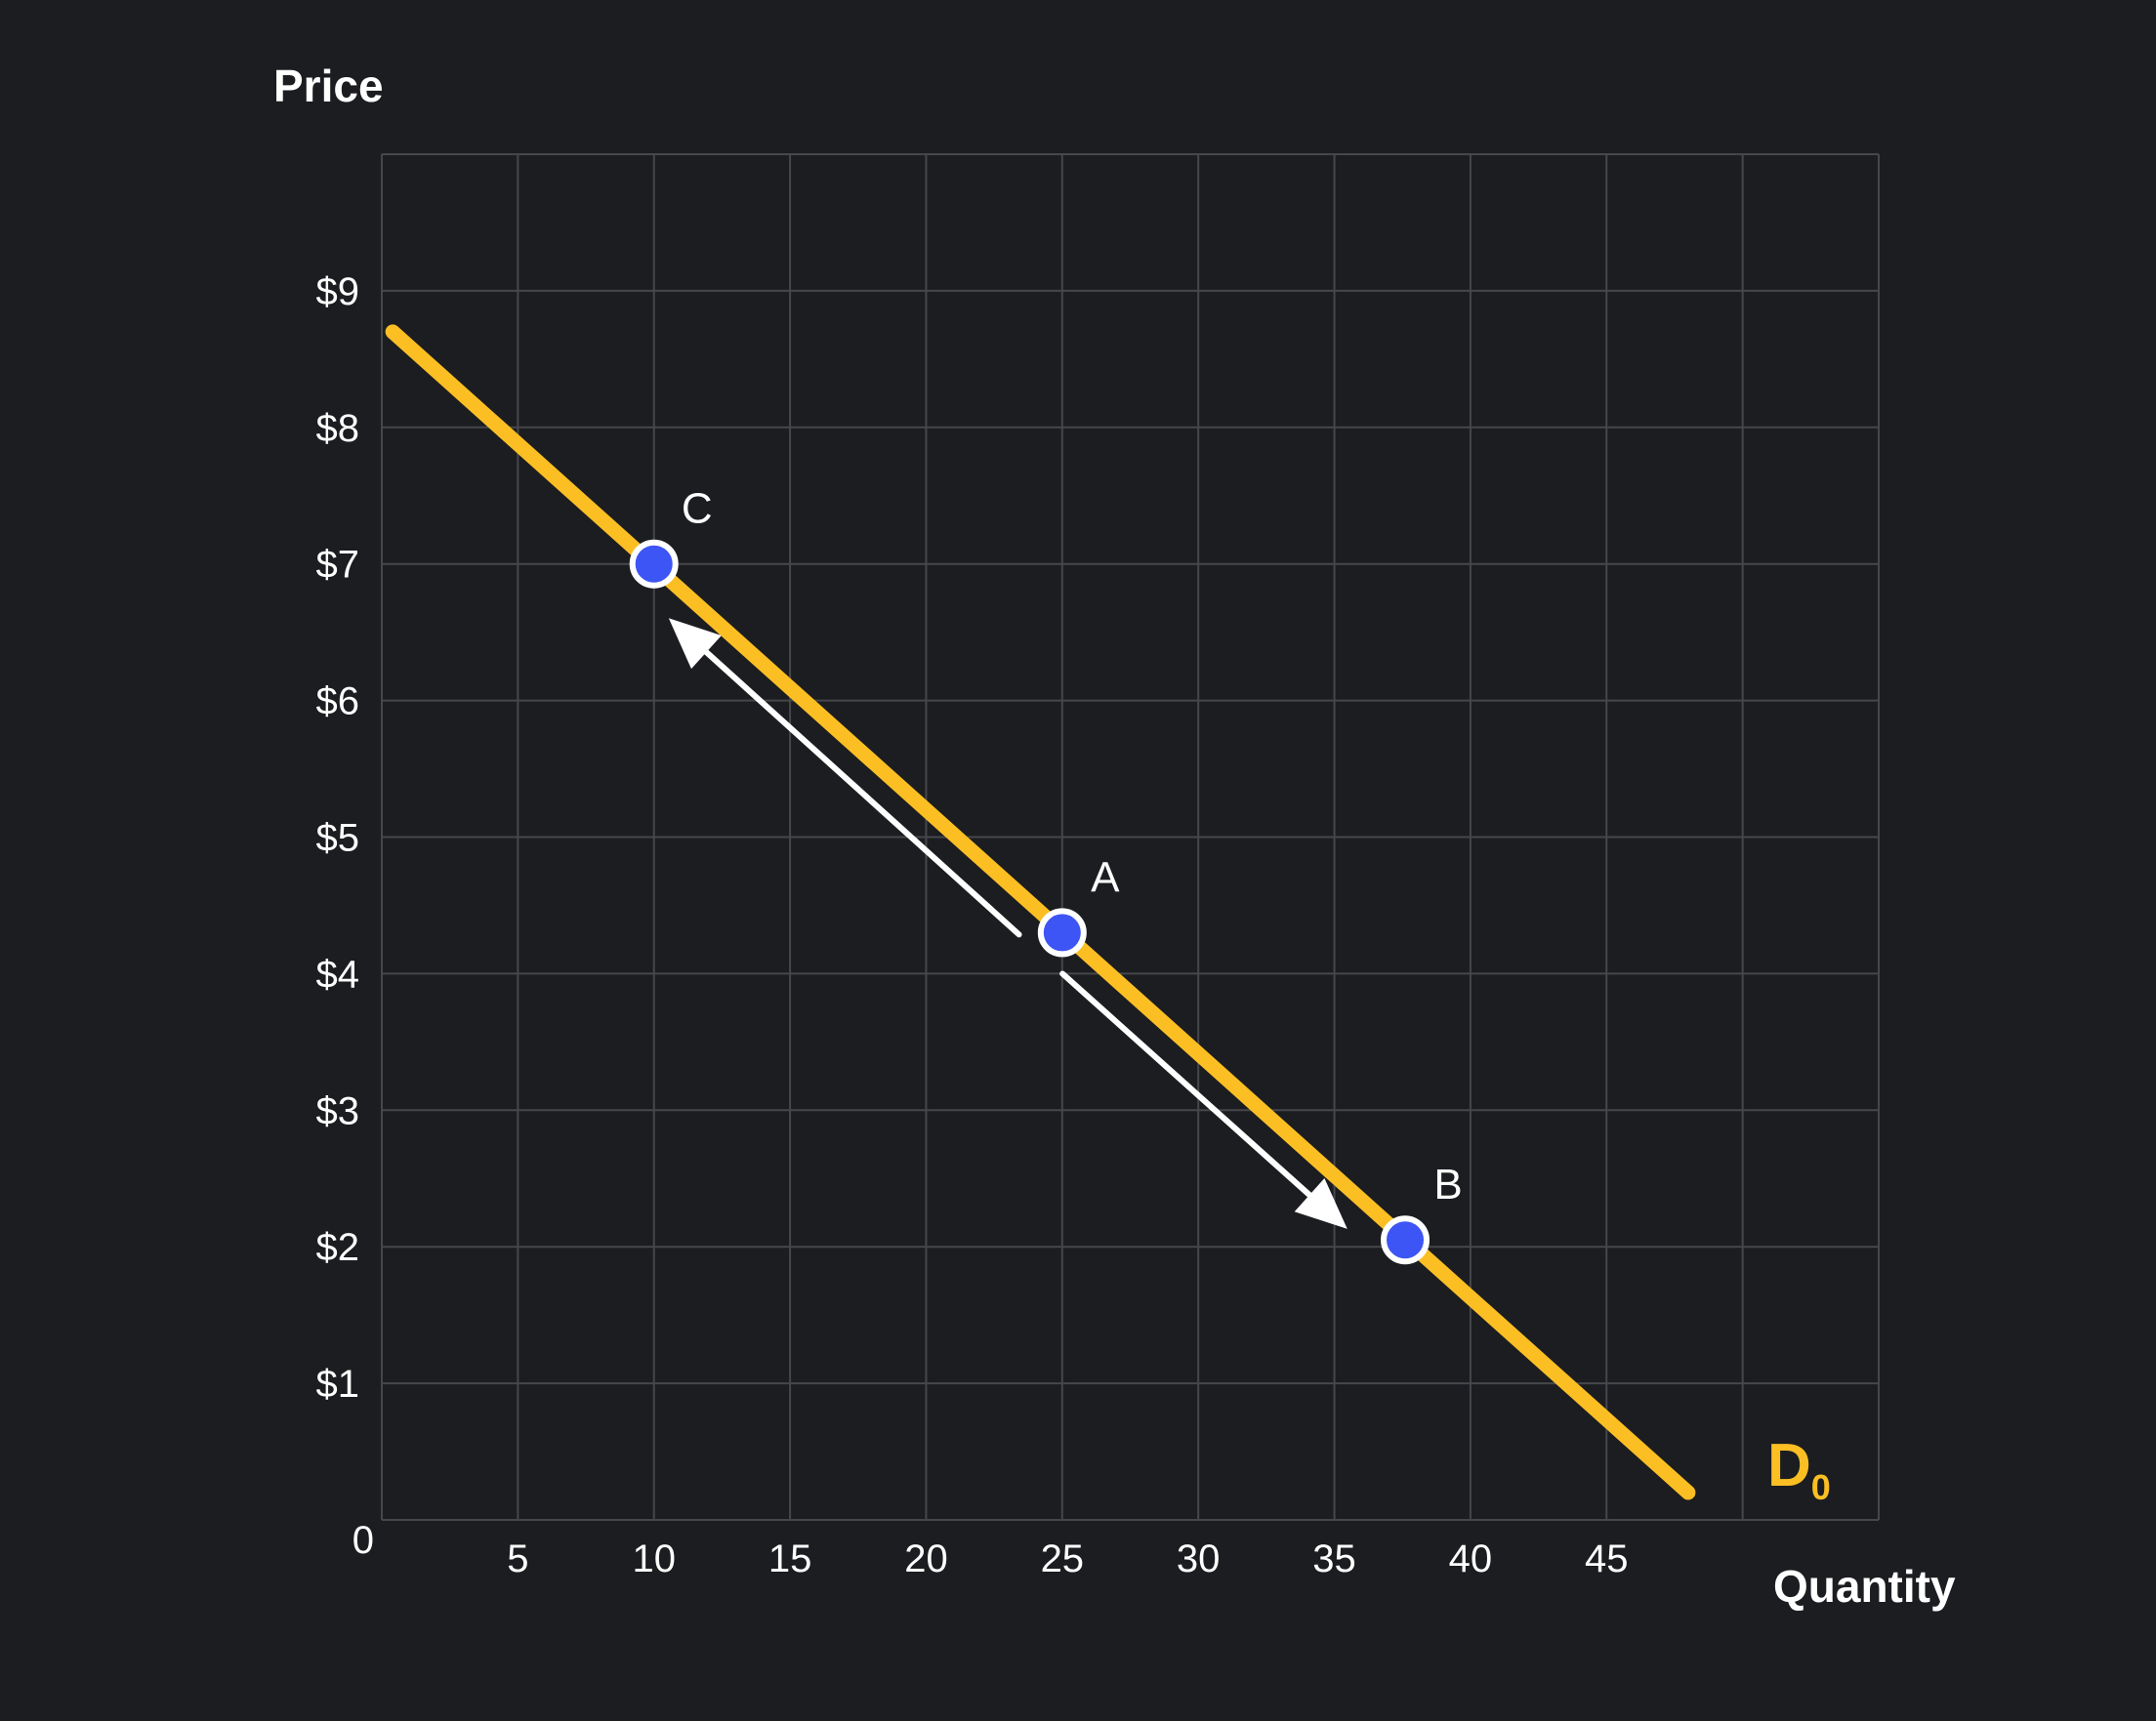 This screenshot has width=2156, height=1721. Describe the element at coordinates (926, 1558) in the screenshot. I see `x-tick-label: 20` at that location.